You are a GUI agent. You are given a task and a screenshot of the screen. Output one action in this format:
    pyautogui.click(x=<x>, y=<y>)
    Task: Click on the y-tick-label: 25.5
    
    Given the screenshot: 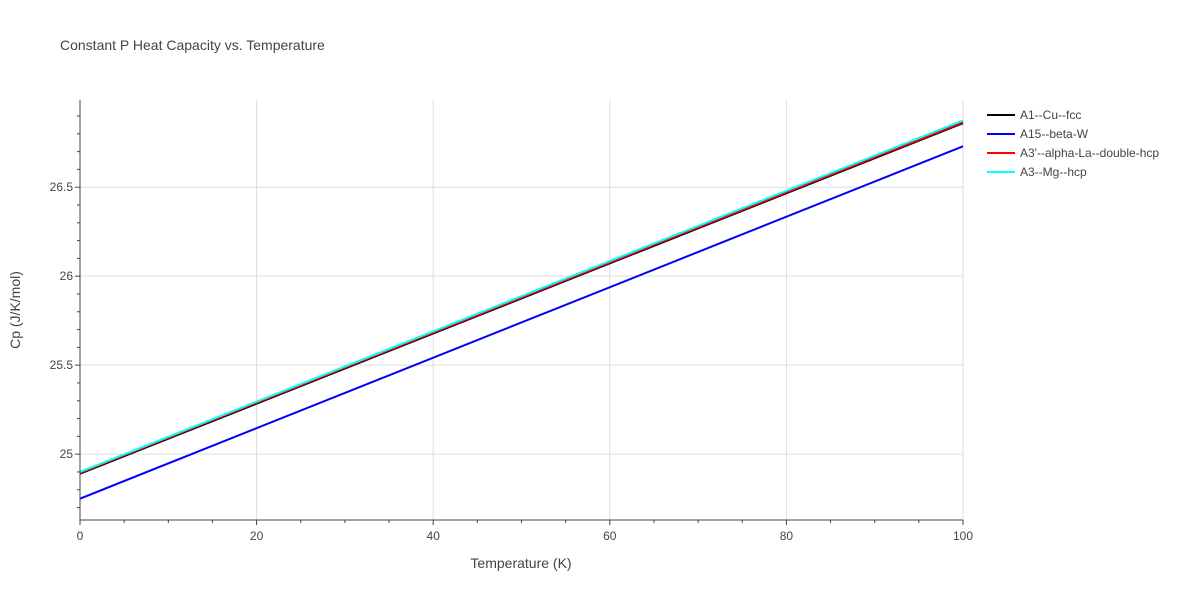 What is the action you would take?
    pyautogui.click(x=62, y=365)
    